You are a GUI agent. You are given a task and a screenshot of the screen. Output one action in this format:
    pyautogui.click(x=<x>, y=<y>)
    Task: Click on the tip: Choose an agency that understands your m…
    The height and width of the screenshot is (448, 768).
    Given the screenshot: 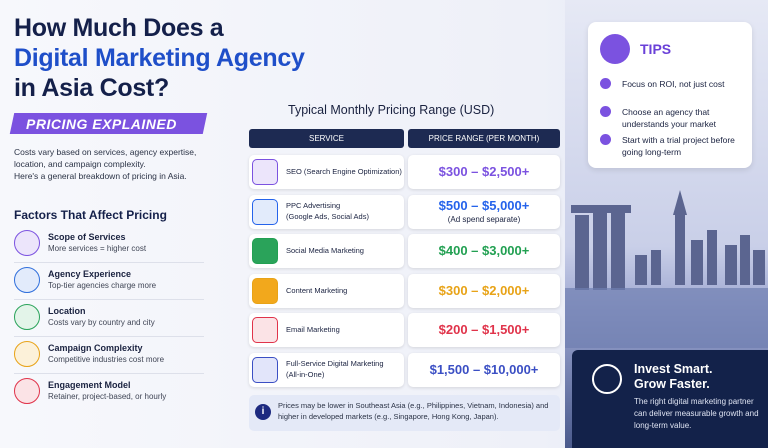 What is the action you would take?
    pyautogui.click(x=669, y=118)
    